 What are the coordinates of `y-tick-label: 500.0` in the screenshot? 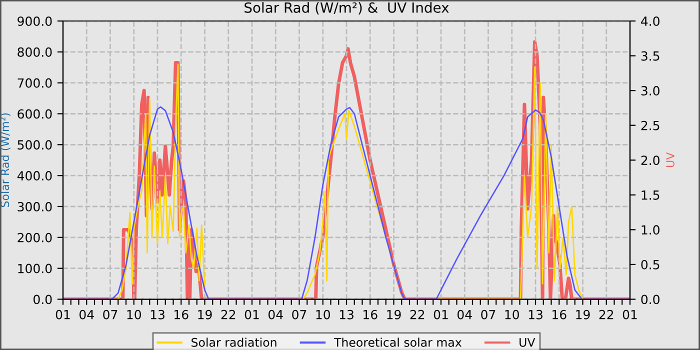 It's located at (35, 145).